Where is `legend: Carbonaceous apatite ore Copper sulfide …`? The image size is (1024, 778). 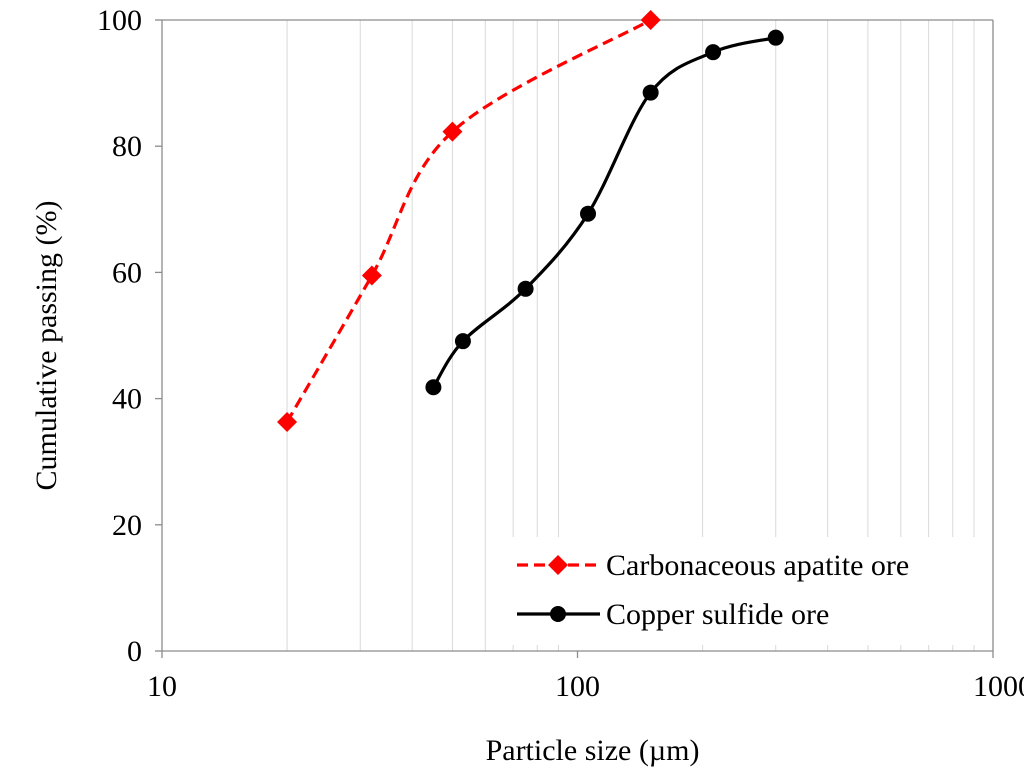
legend: Carbonaceous apatite ore Copper sulfide … is located at coordinates (751, 591).